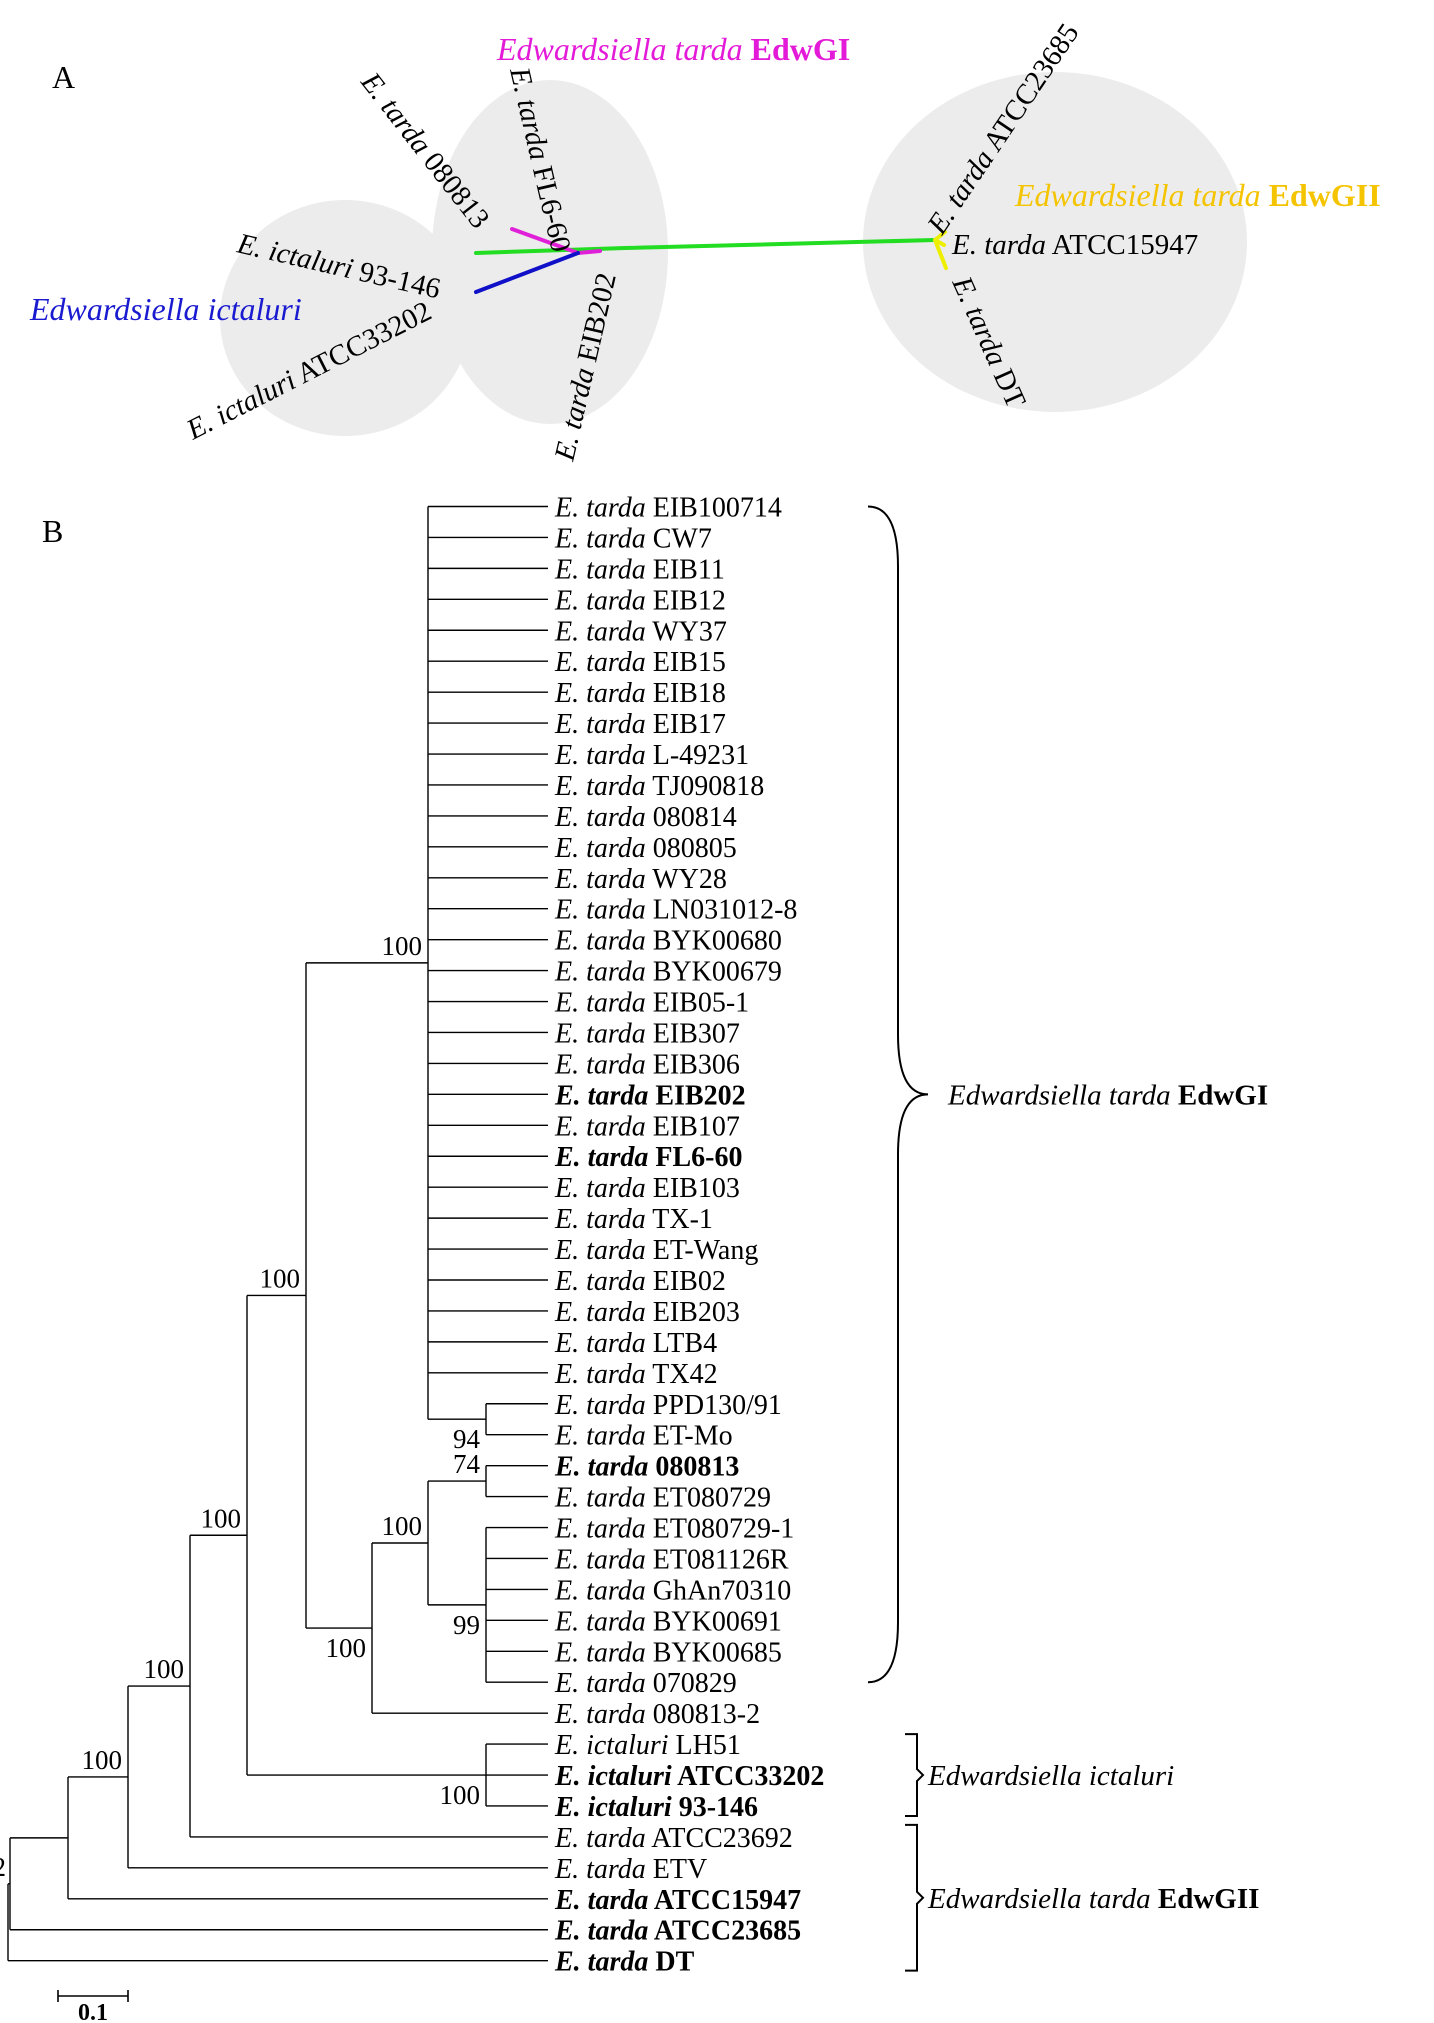 The width and height of the screenshot is (1434, 2023). I want to click on link-branch, so click(705, 246).